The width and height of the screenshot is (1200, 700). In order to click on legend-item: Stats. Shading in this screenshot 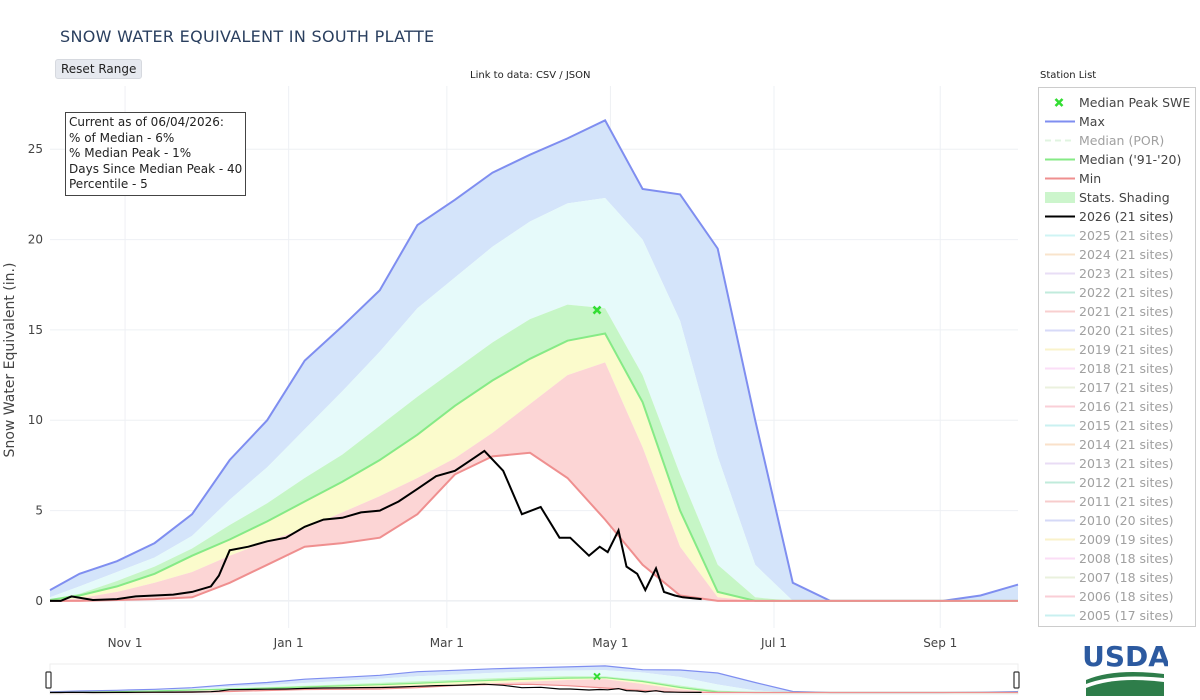, I will do `click(1117, 197)`.